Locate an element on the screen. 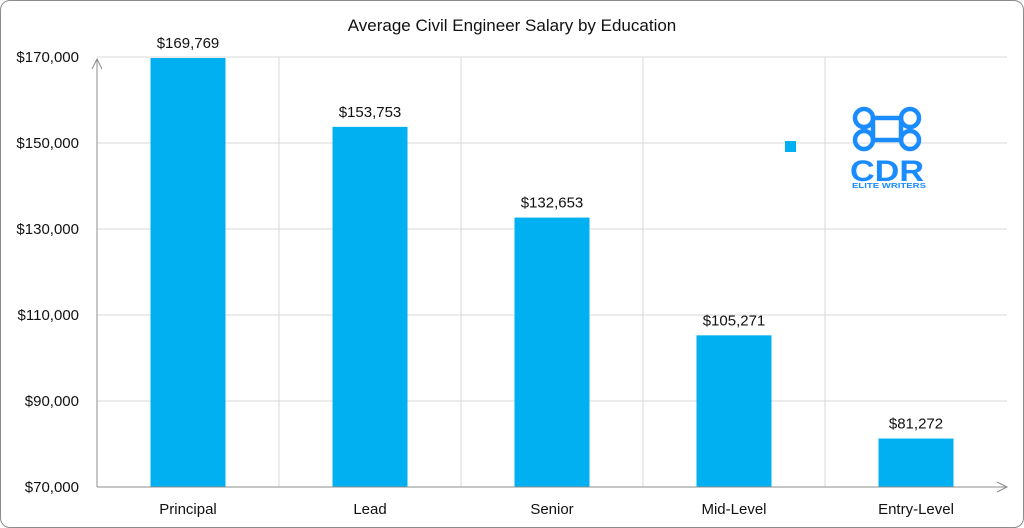 The height and width of the screenshot is (528, 1024). x-tick-label: Senior is located at coordinates (551, 509).